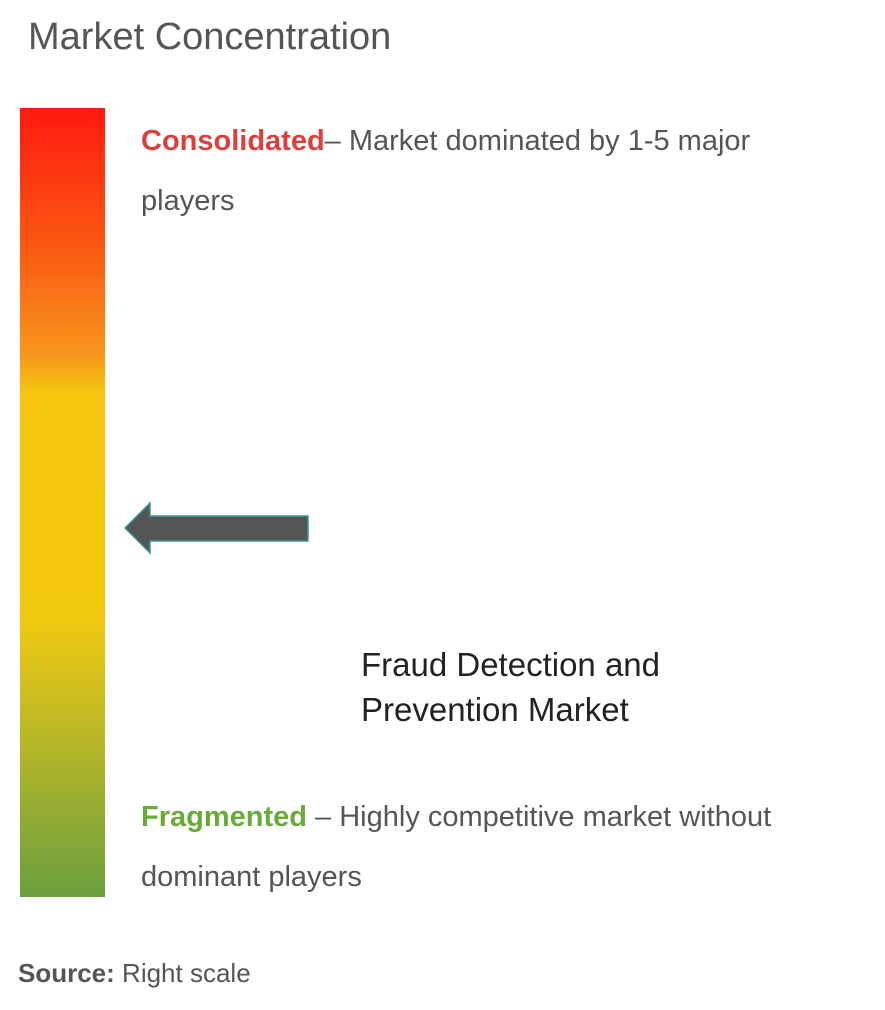 Image resolution: width=885 pixels, height=1010 pixels. What do you see at coordinates (495, 709) in the screenshot?
I see `market-name-line: Prevention Market` at bounding box center [495, 709].